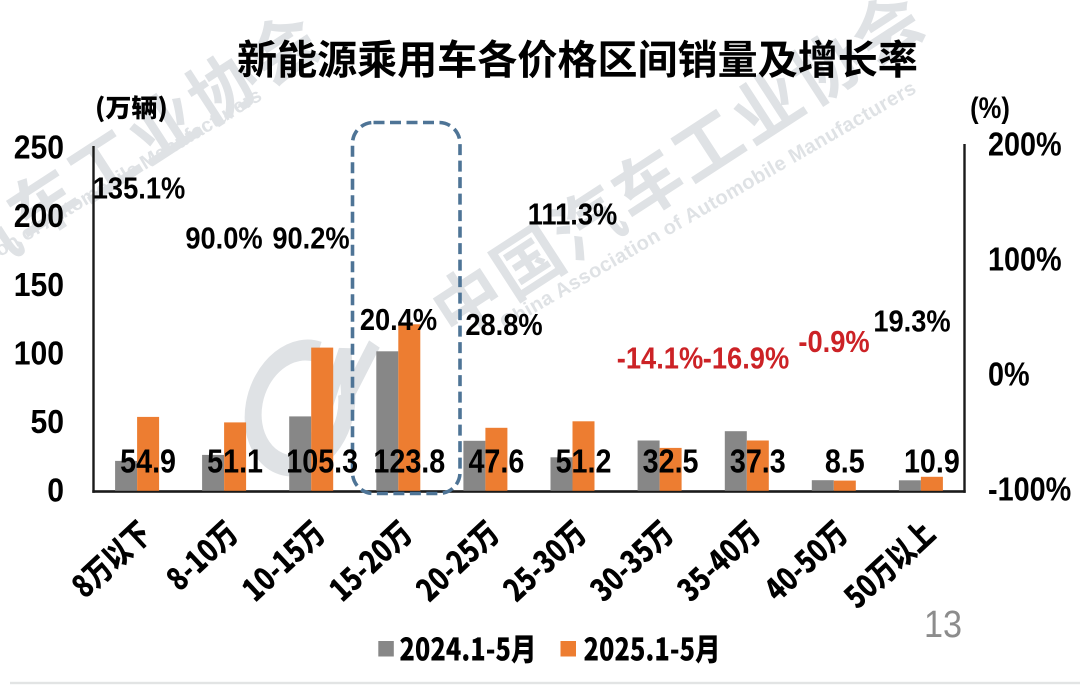  What do you see at coordinates (503, 325) in the screenshot?
I see `svg-text: 28.8%` at bounding box center [503, 325].